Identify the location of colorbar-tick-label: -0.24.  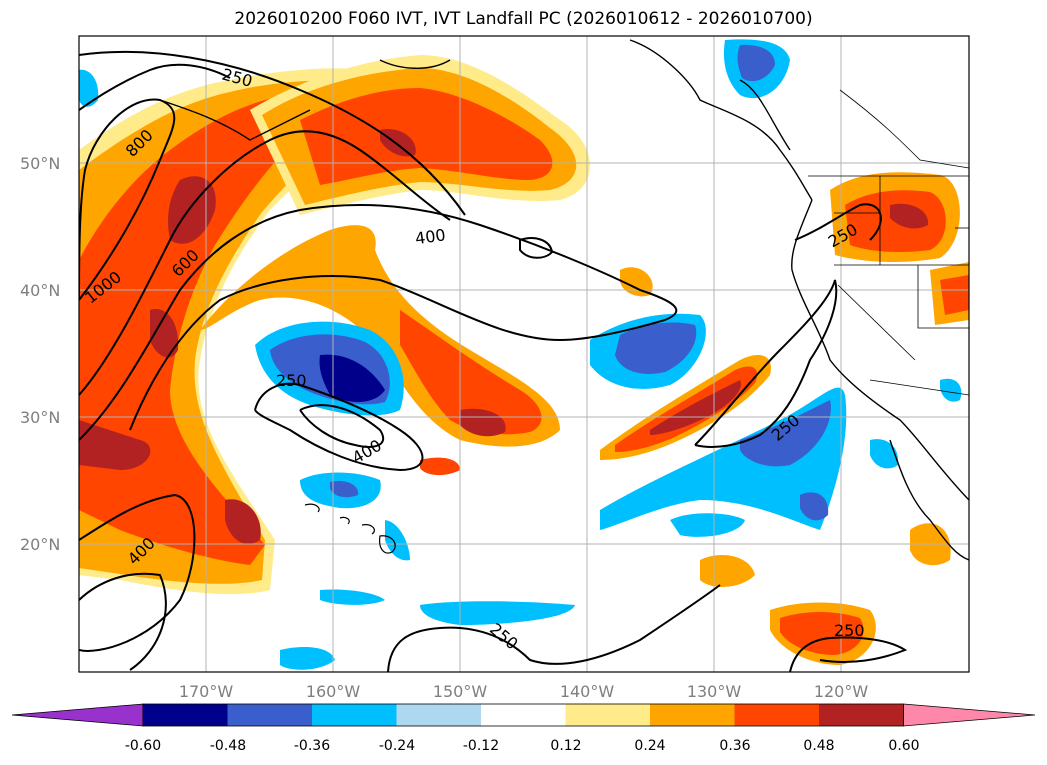
(397, 746).